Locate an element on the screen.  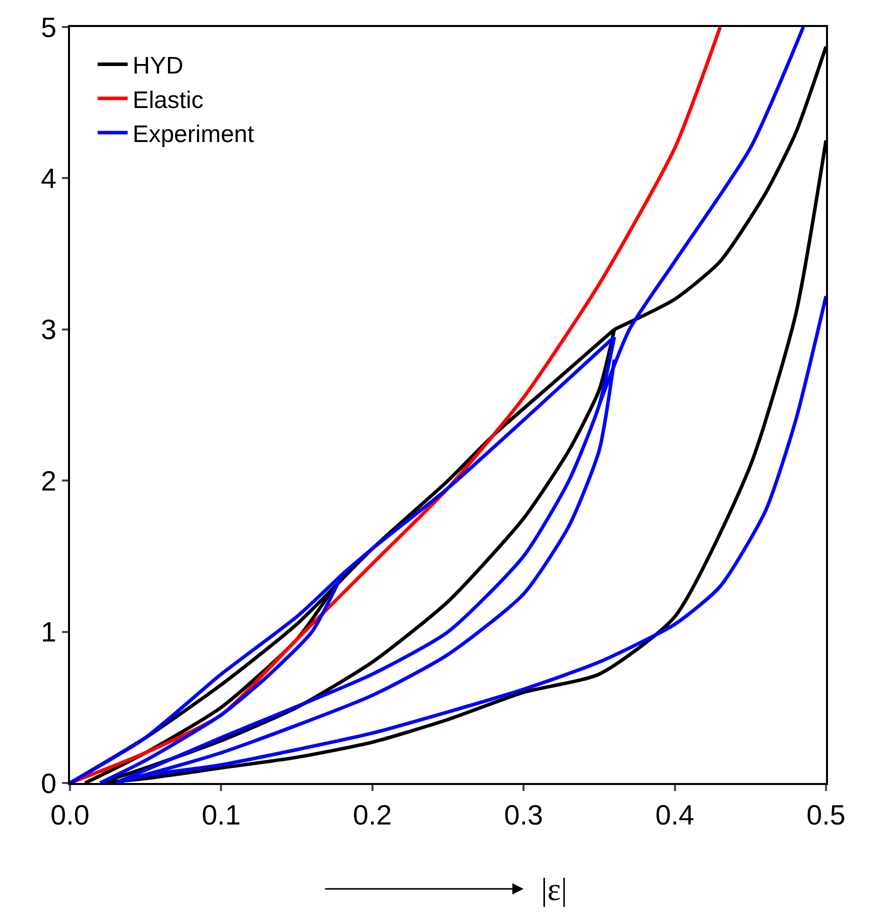
y-tick-label: 1 is located at coordinates (48, 632).